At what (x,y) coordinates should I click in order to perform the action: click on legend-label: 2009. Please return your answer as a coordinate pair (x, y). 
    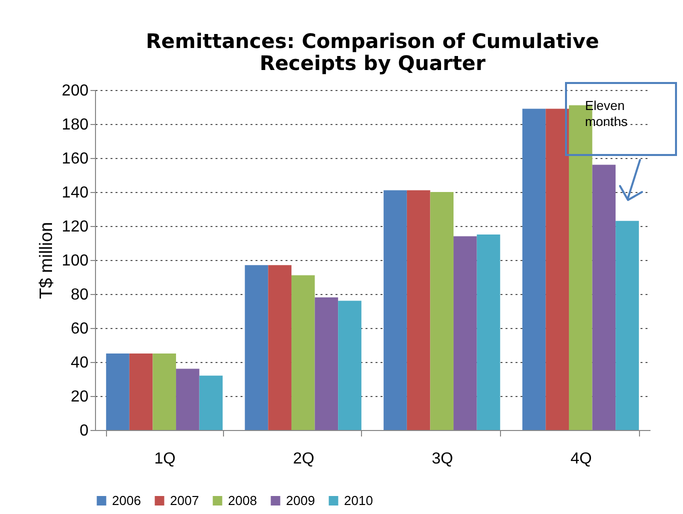
    Looking at the image, I should click on (300, 500).